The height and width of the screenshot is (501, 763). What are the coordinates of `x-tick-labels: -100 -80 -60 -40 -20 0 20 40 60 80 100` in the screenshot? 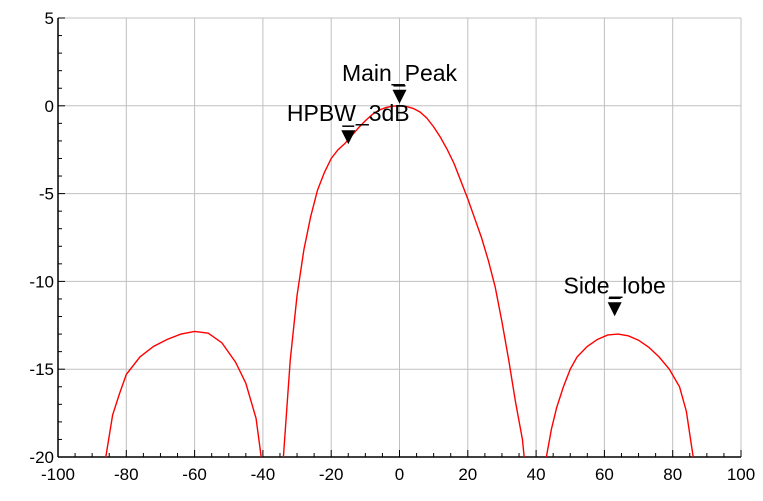 It's located at (398, 474).